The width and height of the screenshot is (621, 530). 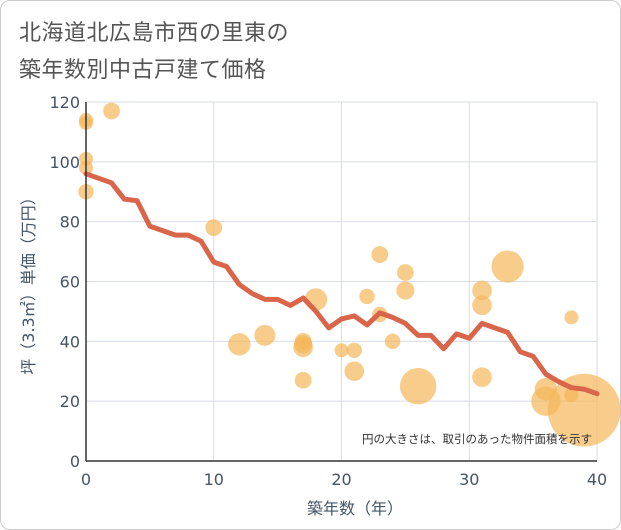 I want to click on y-tick-label: 0, so click(x=75, y=461).